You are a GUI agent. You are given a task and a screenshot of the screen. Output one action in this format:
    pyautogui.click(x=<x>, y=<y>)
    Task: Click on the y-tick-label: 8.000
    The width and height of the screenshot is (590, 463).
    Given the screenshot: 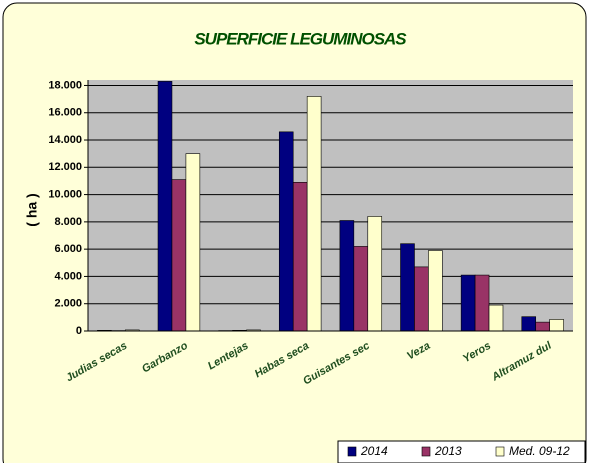 What is the action you would take?
    pyautogui.click(x=68, y=222)
    